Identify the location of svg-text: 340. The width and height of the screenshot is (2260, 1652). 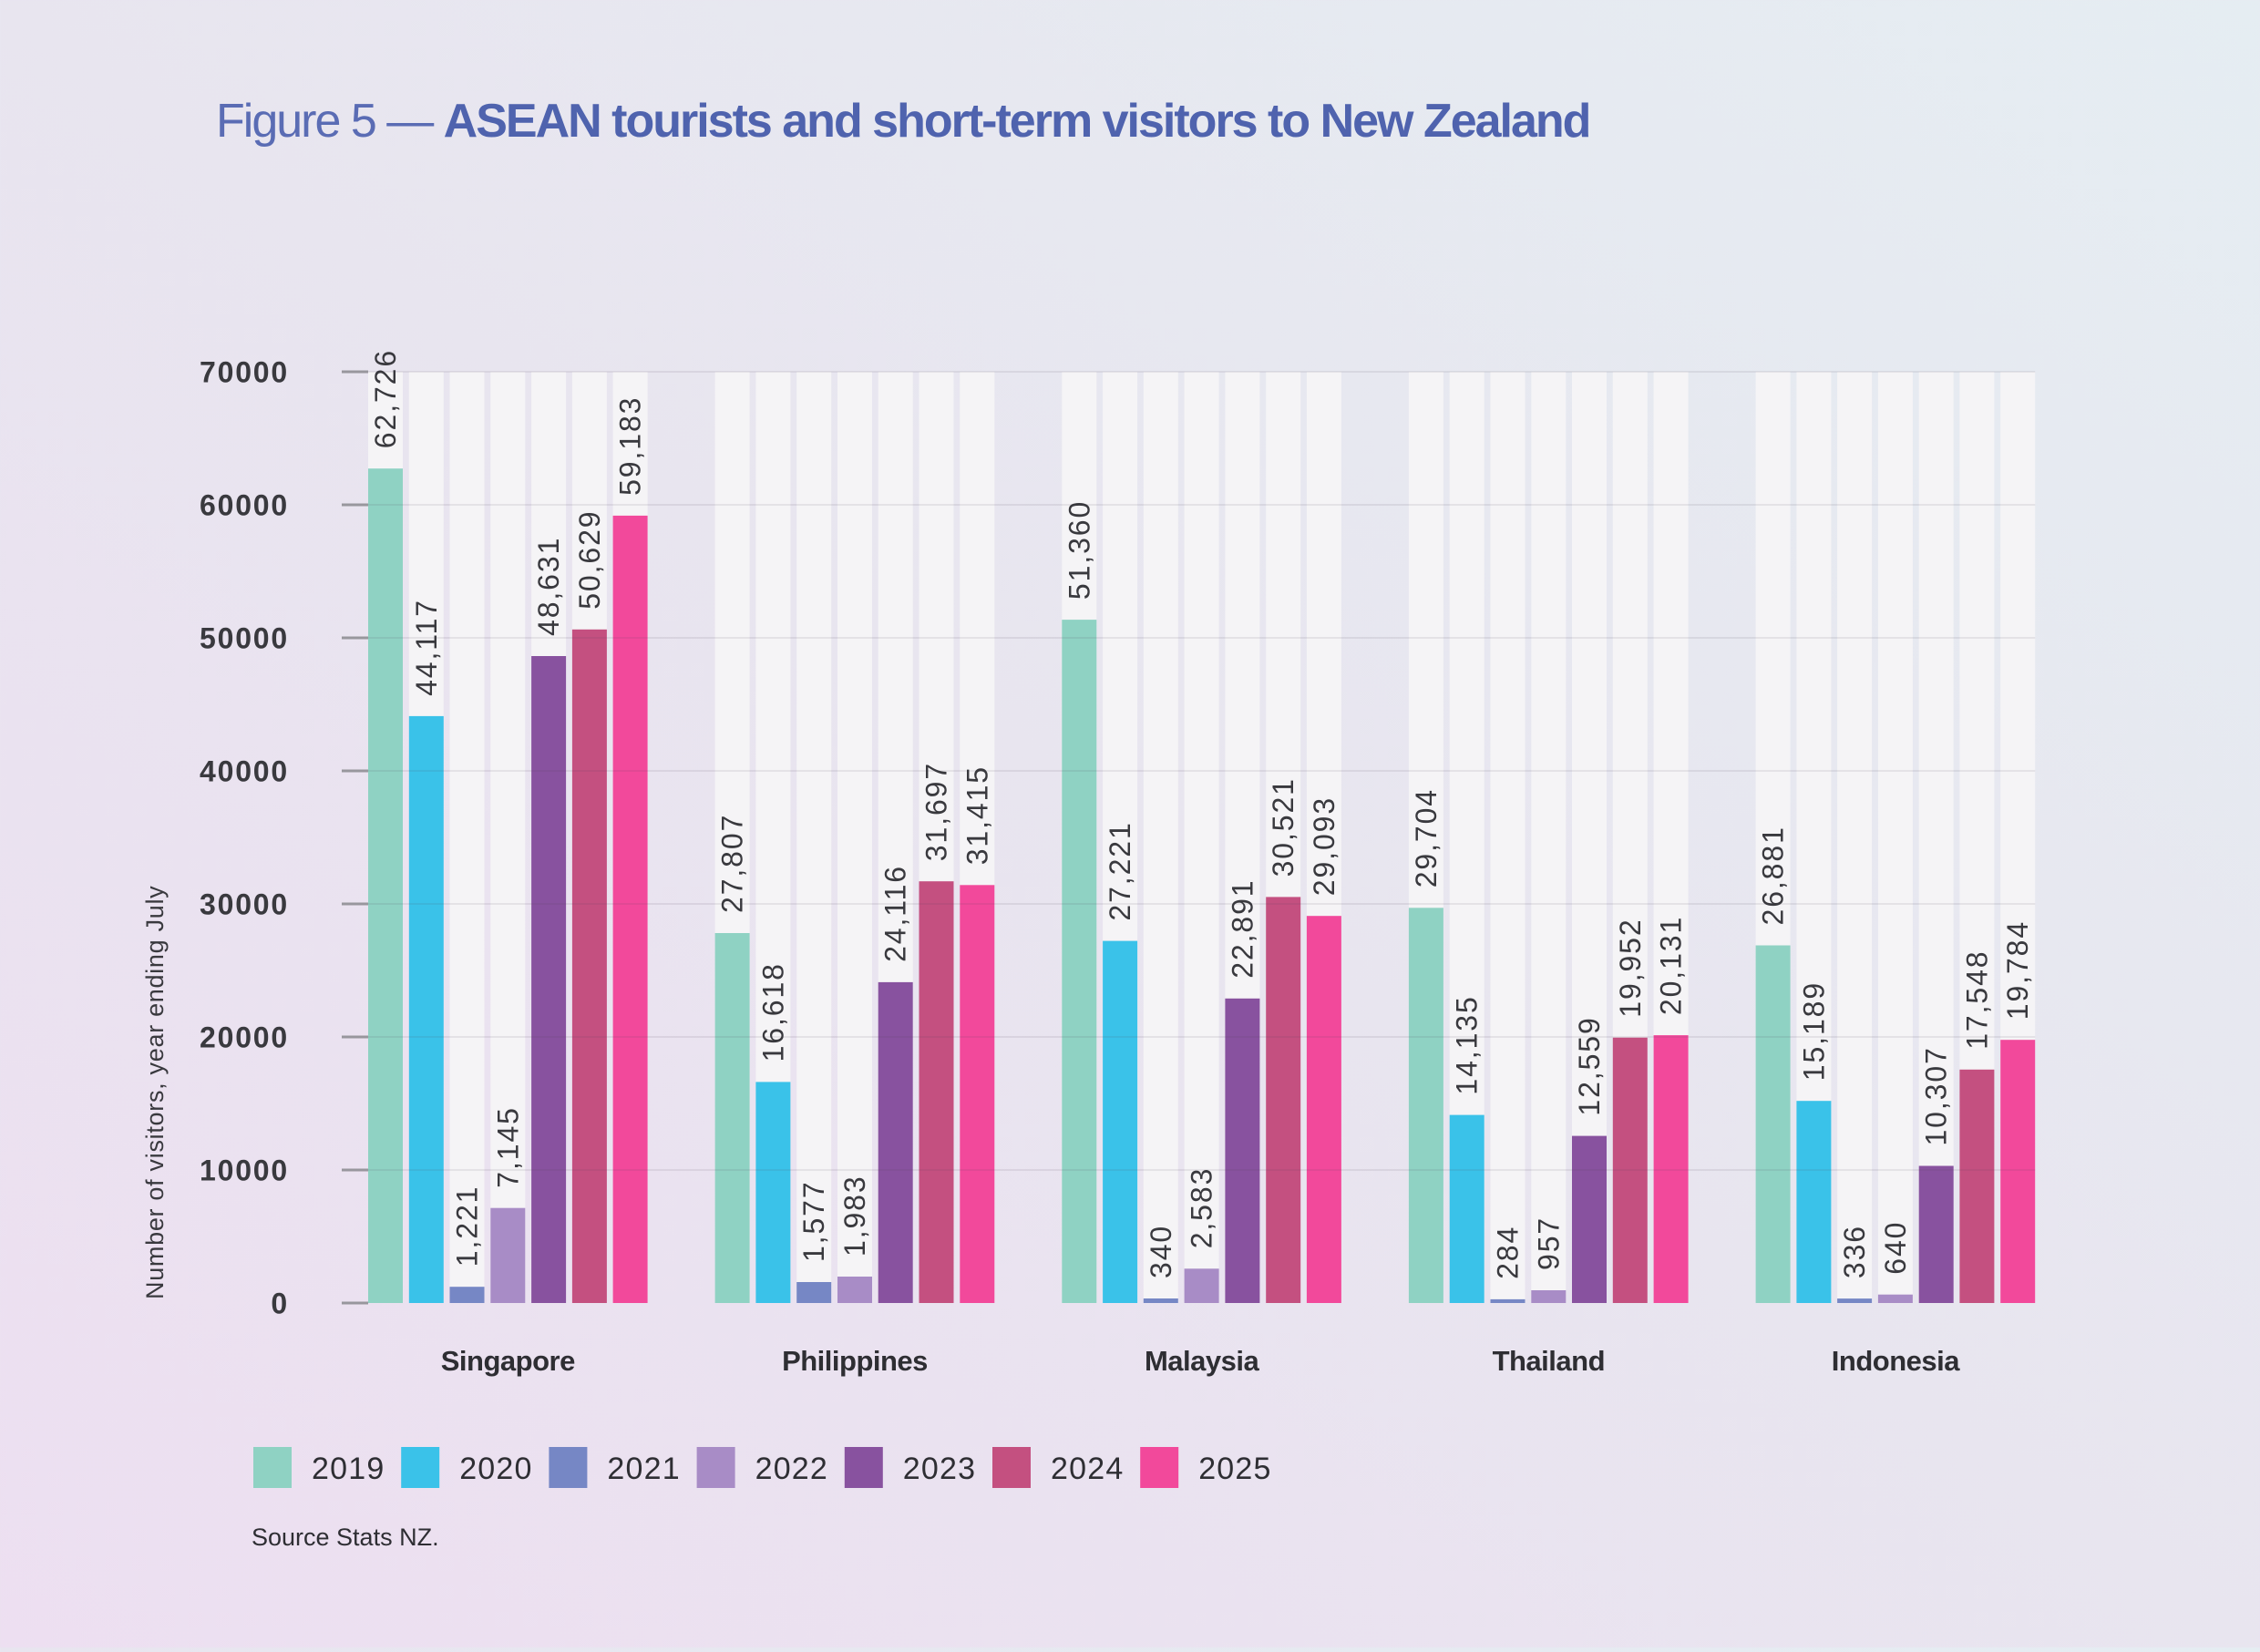
(1161, 1251).